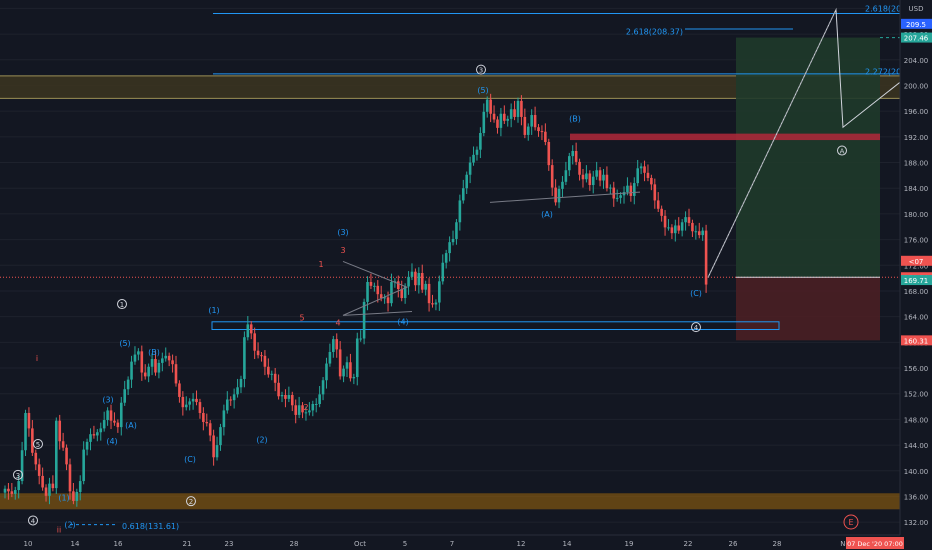 This screenshot has height=550, width=932. I want to click on date-tag, so click(875, 543).